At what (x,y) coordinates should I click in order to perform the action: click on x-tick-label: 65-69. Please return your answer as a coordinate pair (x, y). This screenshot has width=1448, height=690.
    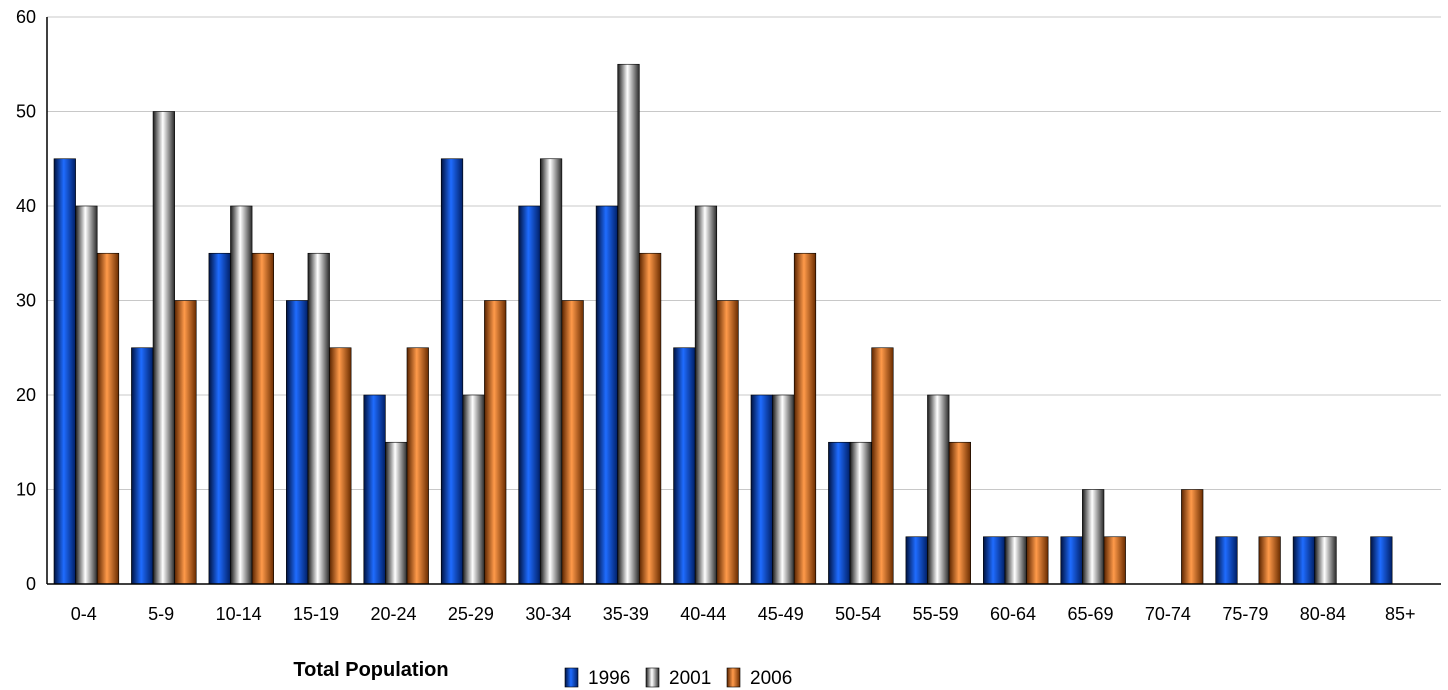
    Looking at the image, I should click on (1090, 614).